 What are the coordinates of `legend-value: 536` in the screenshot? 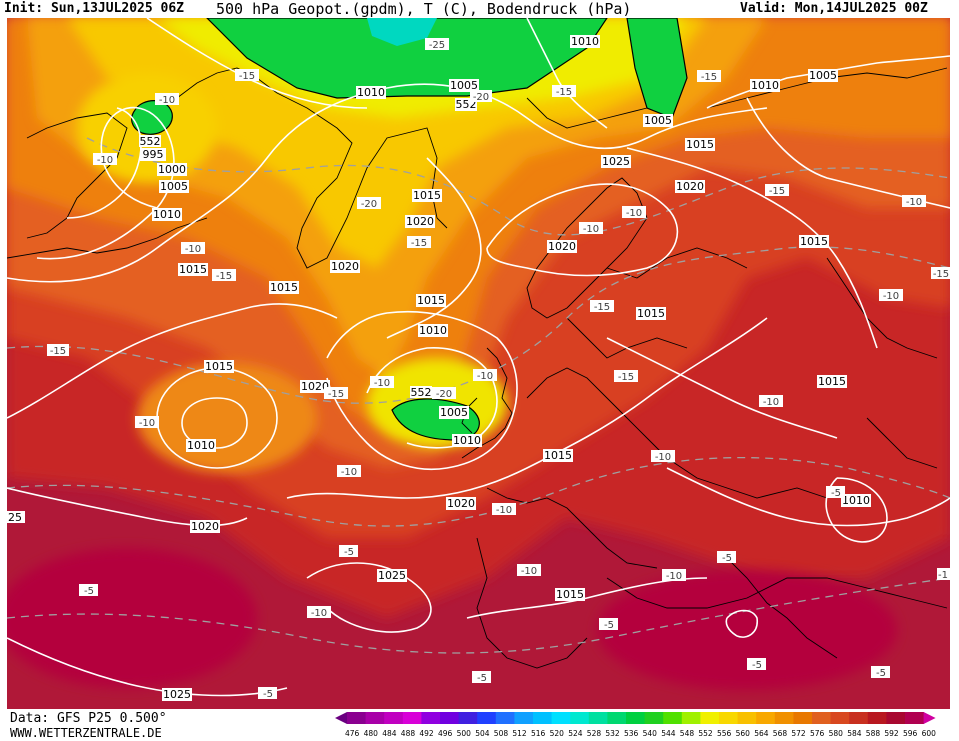 It's located at (631, 733).